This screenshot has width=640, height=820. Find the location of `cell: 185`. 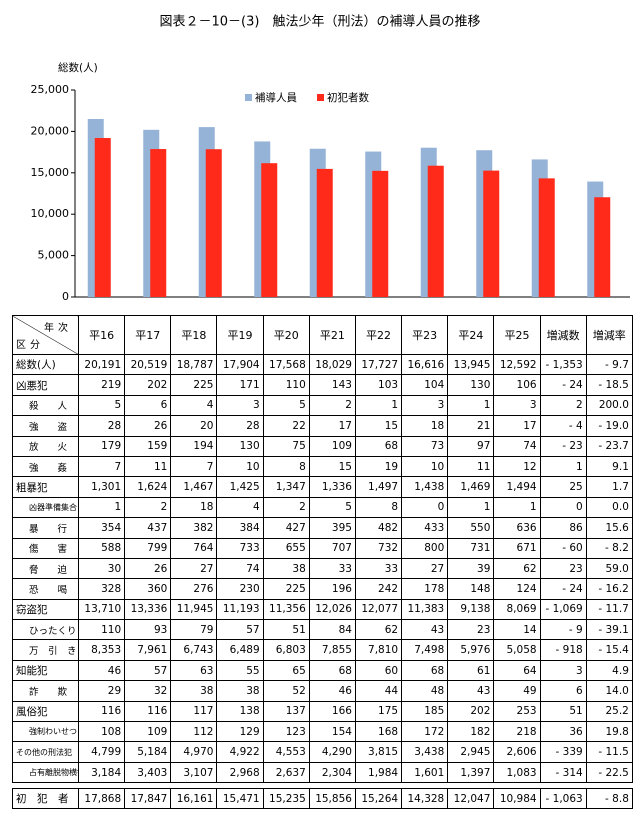

cell: 185 is located at coordinates (425, 711).